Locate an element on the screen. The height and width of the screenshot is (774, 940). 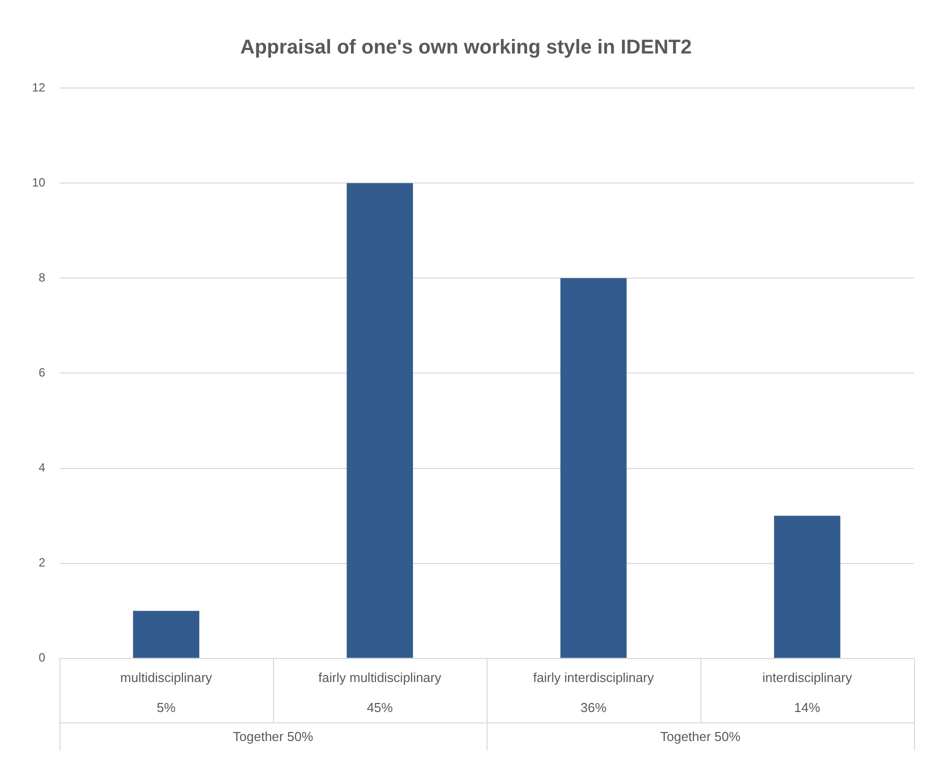
x-tick-label: fairly multidisciplinary is located at coordinates (380, 677).